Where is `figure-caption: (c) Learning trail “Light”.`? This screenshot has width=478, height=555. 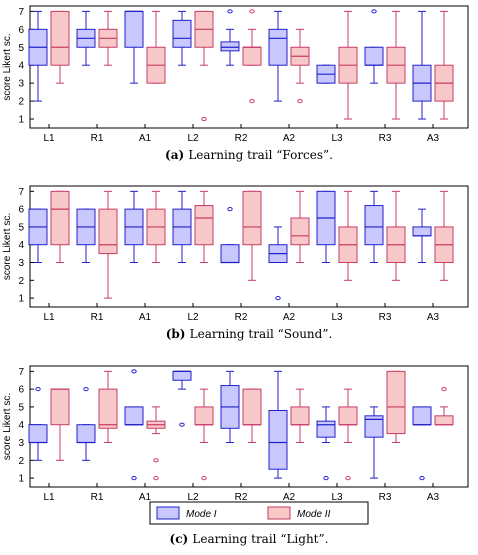
figure-caption: (c) Learning trail “Light”. is located at coordinates (249, 539).